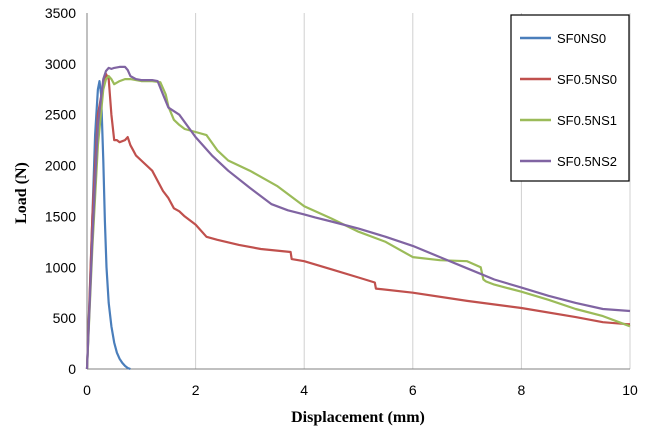  I want to click on legend: SF0NS0 SF0.5NS0 SF0.5NS1 SF0.5NS2, so click(570, 98).